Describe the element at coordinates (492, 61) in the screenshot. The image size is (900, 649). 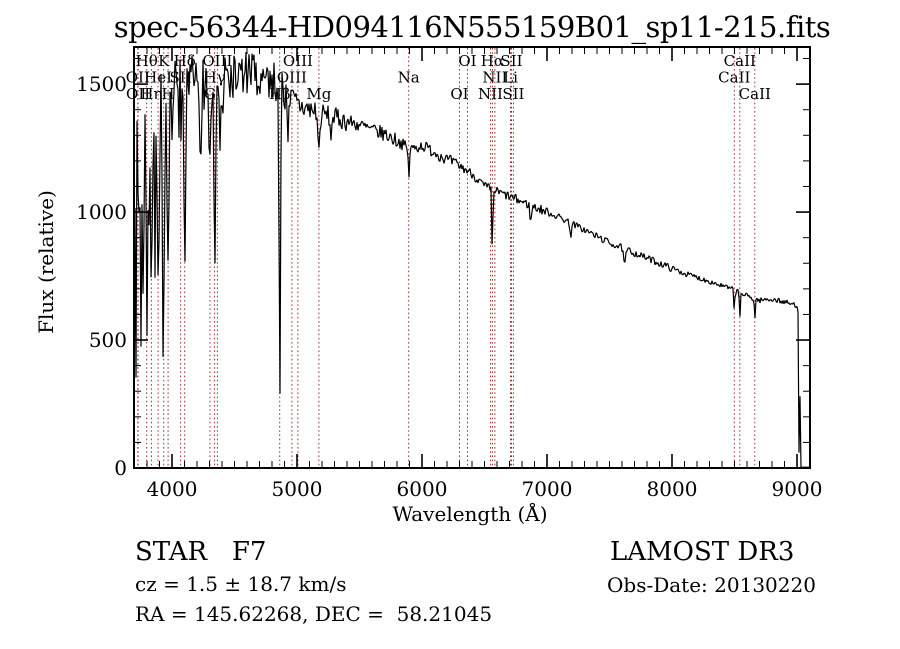
I see `spectral-line-label: Hα` at that location.